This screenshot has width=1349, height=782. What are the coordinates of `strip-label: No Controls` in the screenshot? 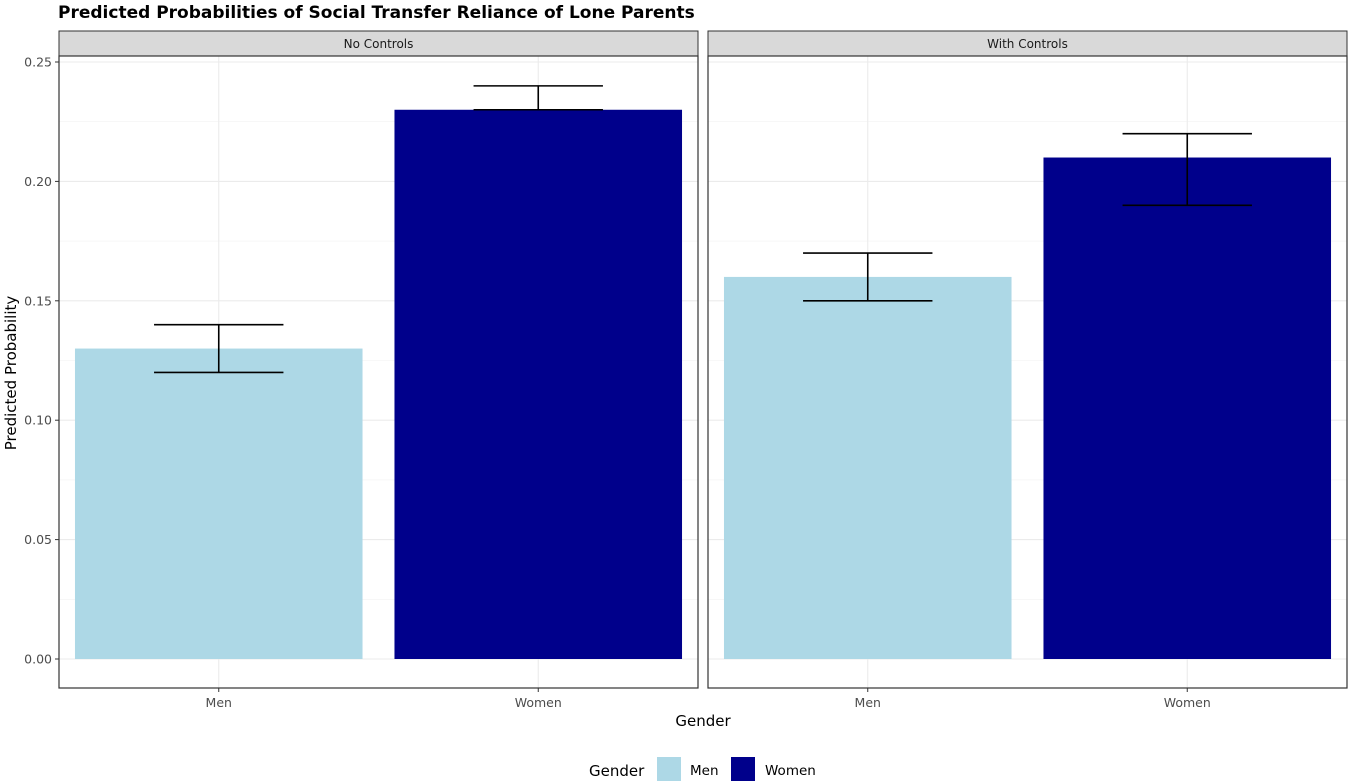 It's located at (379, 44).